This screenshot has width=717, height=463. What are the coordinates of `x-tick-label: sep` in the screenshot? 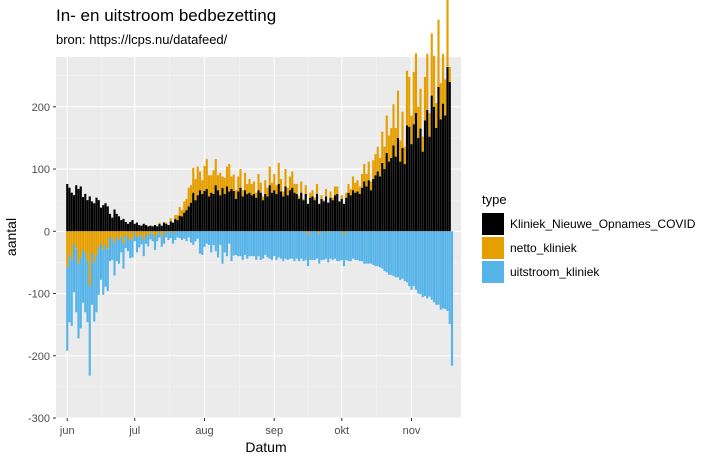 It's located at (274, 431).